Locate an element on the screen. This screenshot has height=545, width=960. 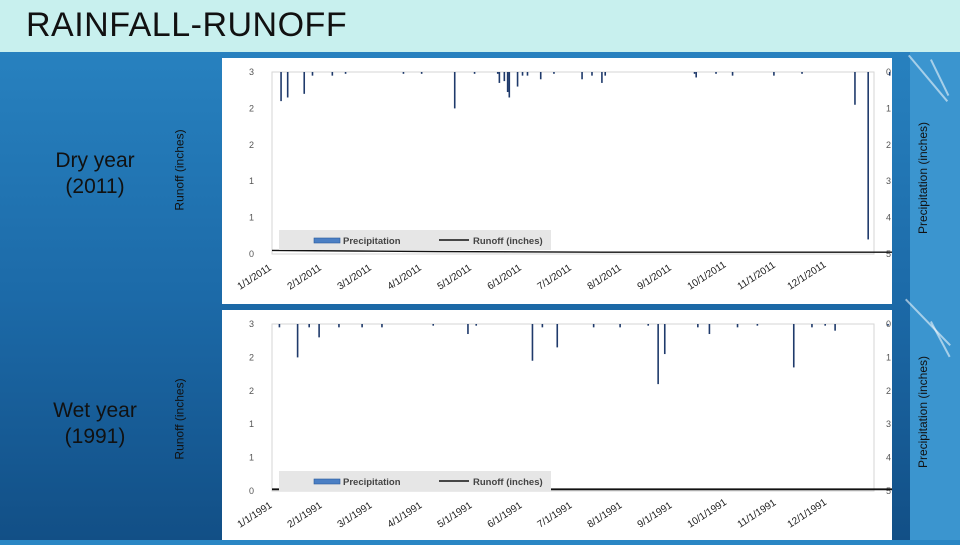
x-tick-label: 12/1/1991 is located at coordinates (808, 514).